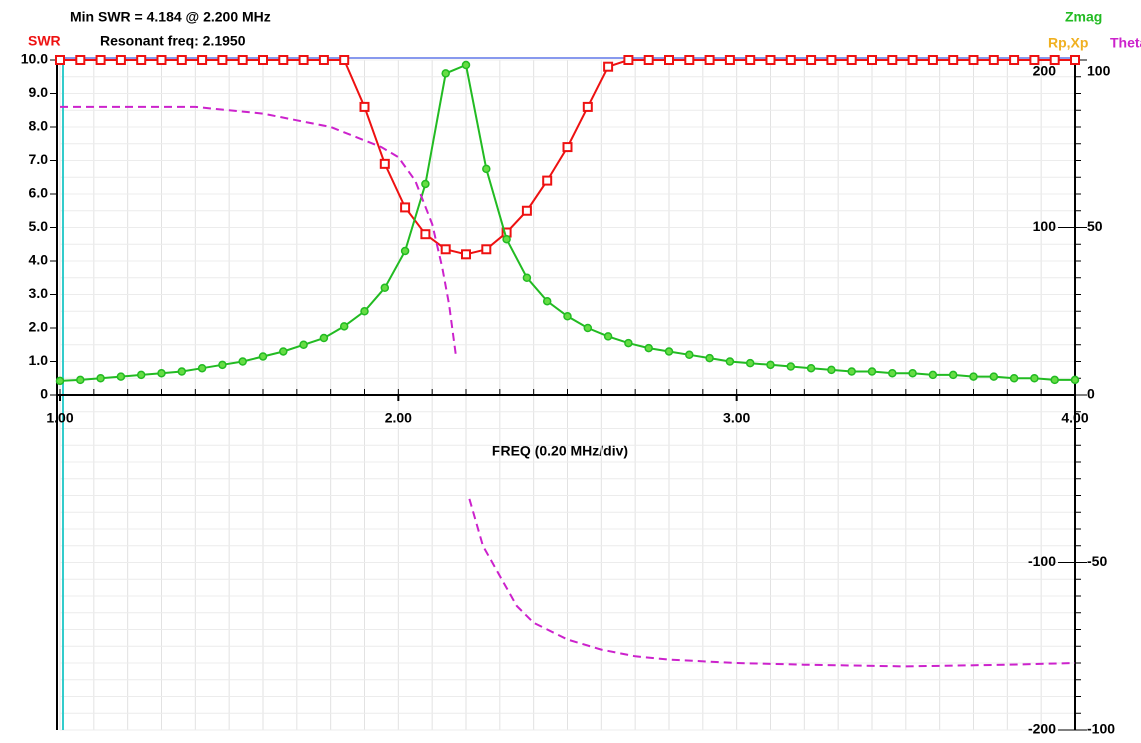  Describe the element at coordinates (1125, 43) in the screenshot. I see `y3-axis-label: Theta` at that location.